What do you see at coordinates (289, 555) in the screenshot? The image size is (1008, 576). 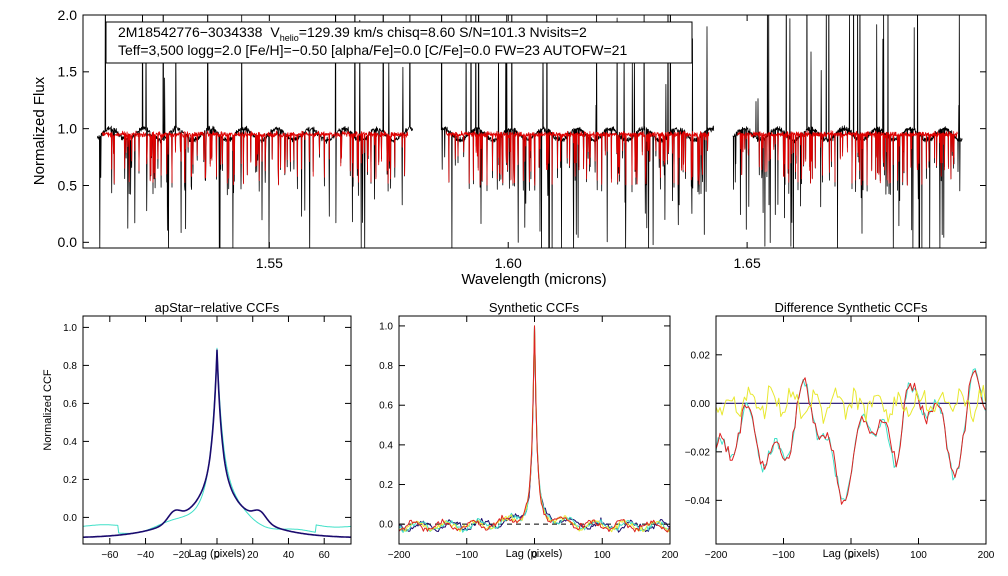 I see `apstar-ccf-x-tick-label: 40` at bounding box center [289, 555].